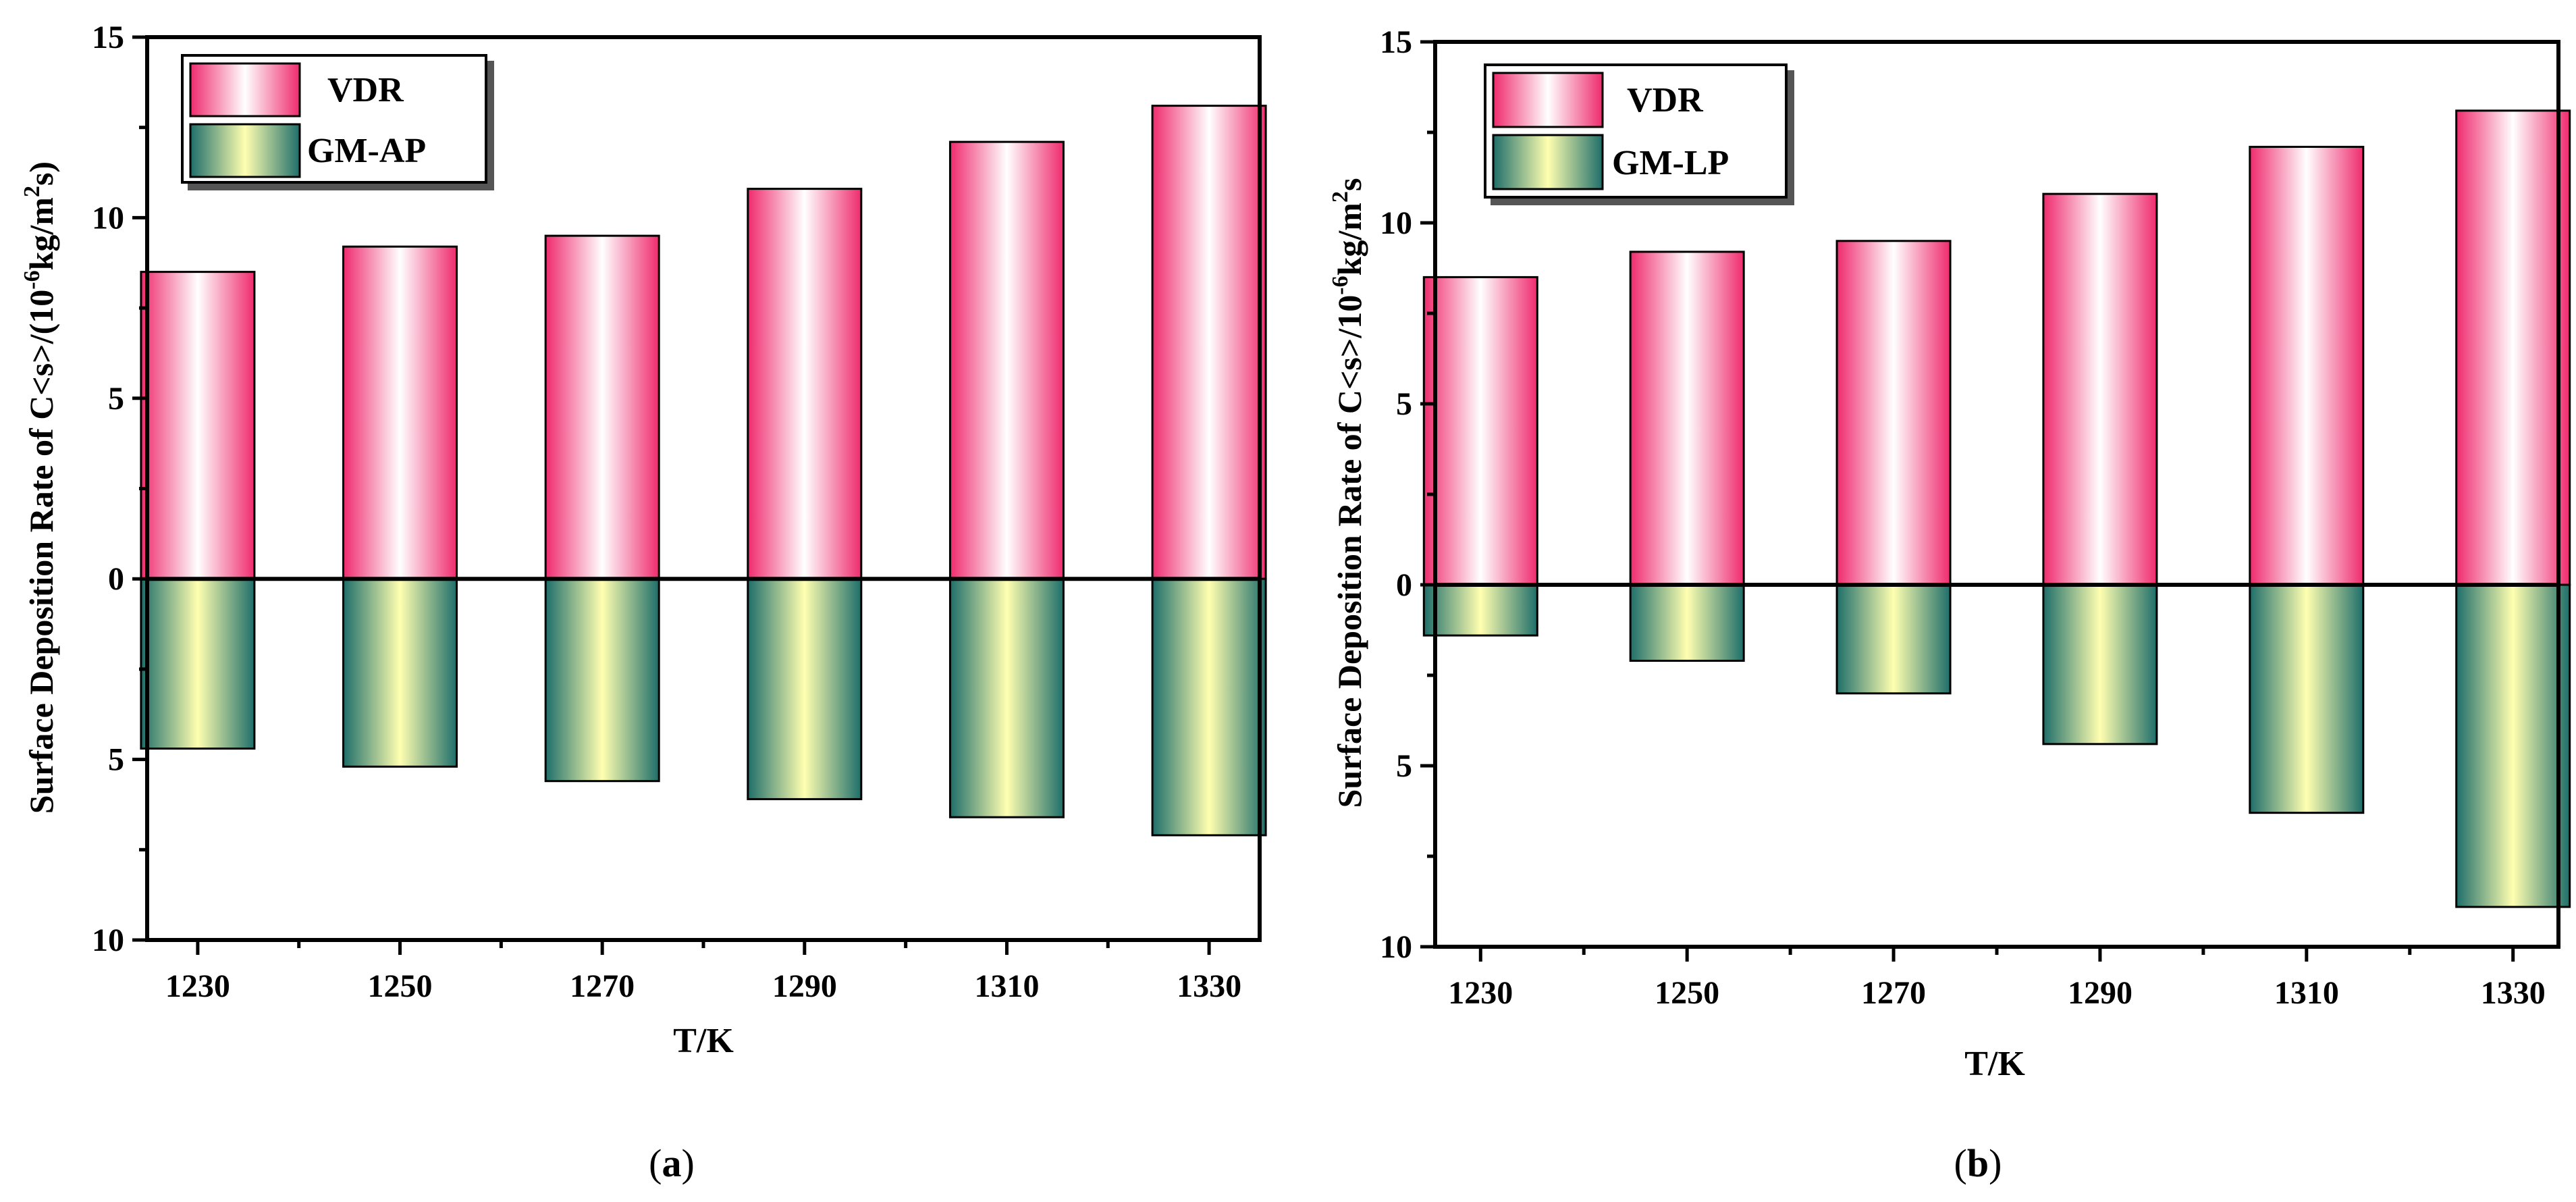  What do you see at coordinates (1666, 100) in the screenshot?
I see `legend-label-vdr-b: VDR` at bounding box center [1666, 100].